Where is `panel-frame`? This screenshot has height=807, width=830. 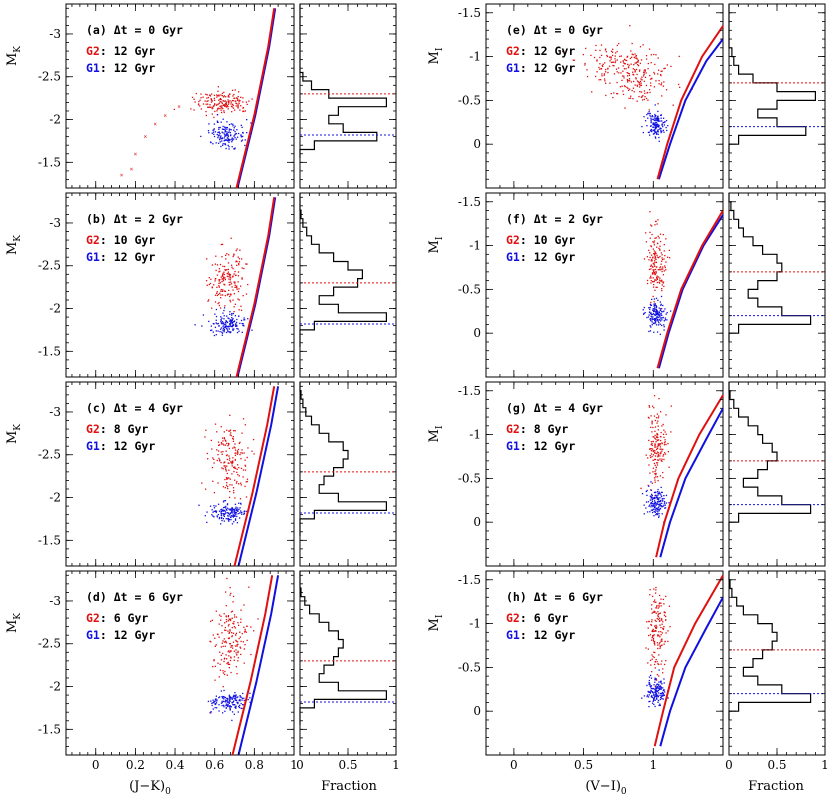
panel-frame is located at coordinates (180, 285).